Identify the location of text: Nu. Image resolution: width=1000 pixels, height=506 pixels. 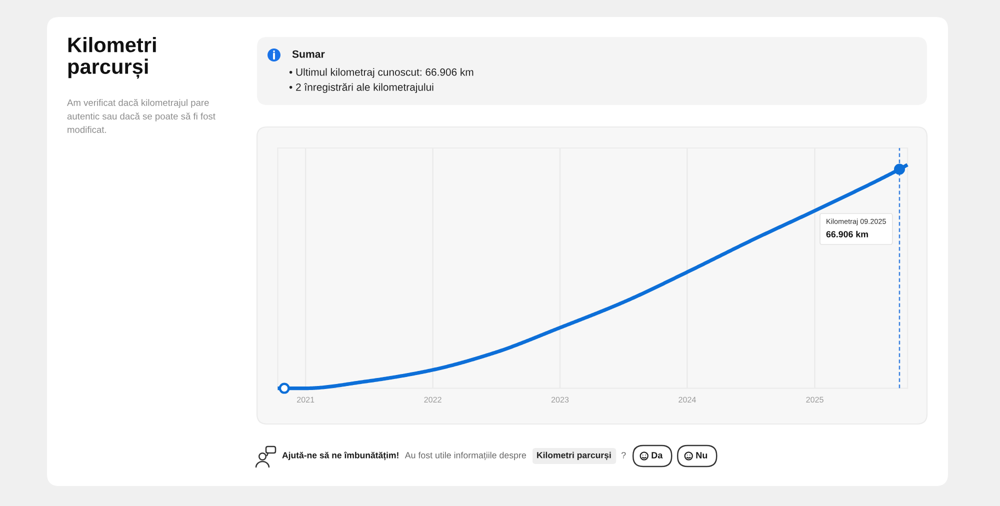
(702, 455).